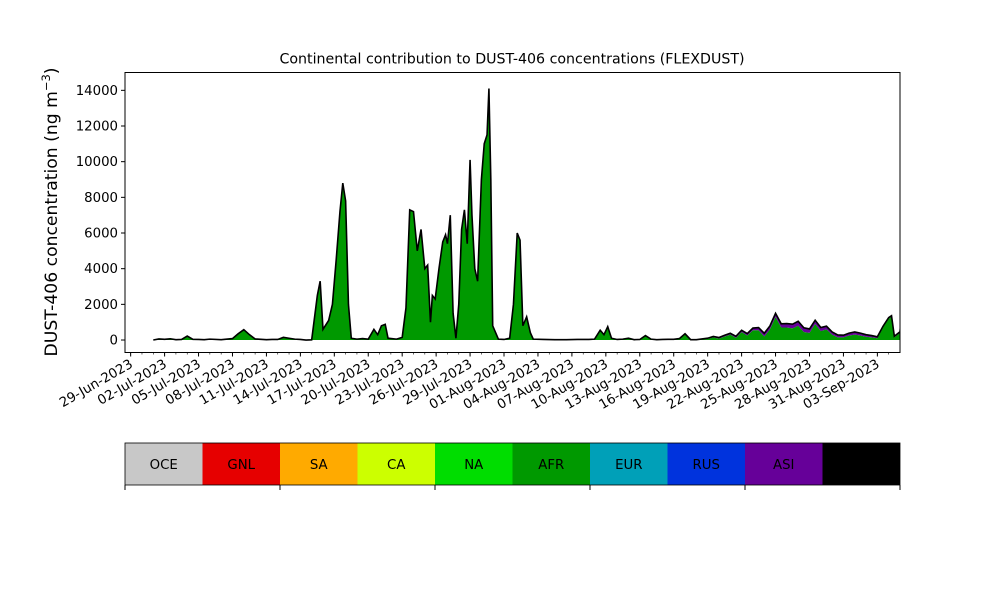 The image size is (1000, 600). What do you see at coordinates (101, 198) in the screenshot?
I see `y-tick-label: 8000` at bounding box center [101, 198].